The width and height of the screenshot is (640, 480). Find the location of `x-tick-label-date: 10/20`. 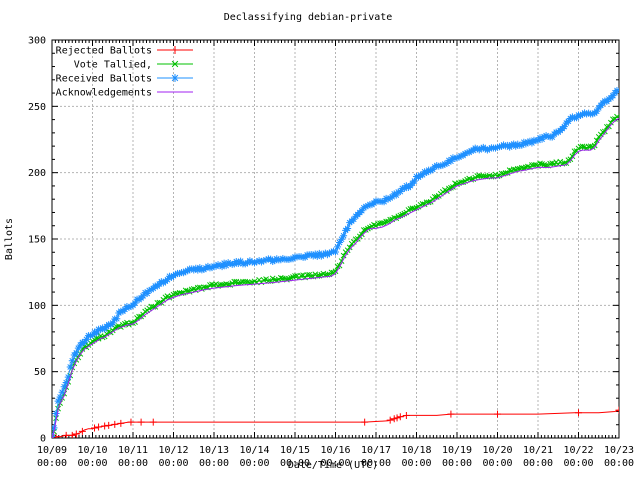

x-tick-label-date: 10/20 is located at coordinates (497, 450).